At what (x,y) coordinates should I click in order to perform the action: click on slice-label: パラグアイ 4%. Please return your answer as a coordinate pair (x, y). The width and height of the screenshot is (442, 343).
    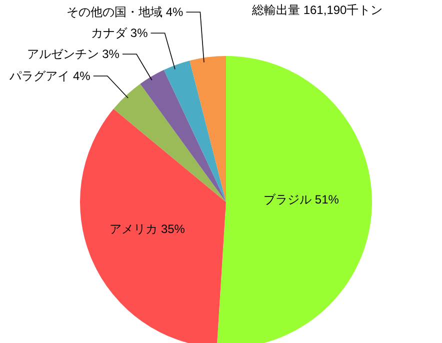
    Looking at the image, I should click on (49, 75).